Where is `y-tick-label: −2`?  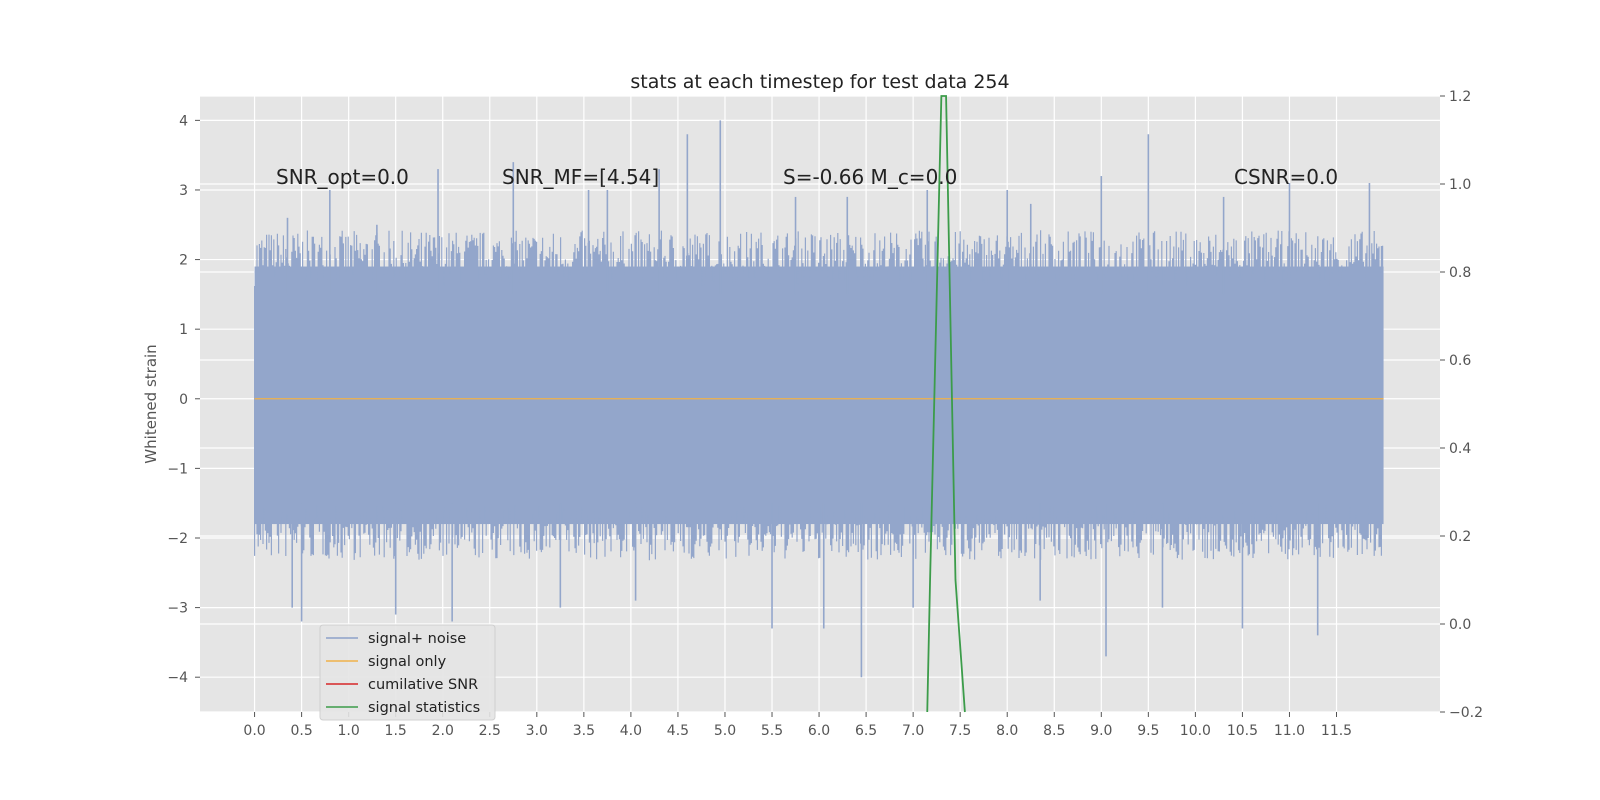 y-tick-label: −2 is located at coordinates (177, 539).